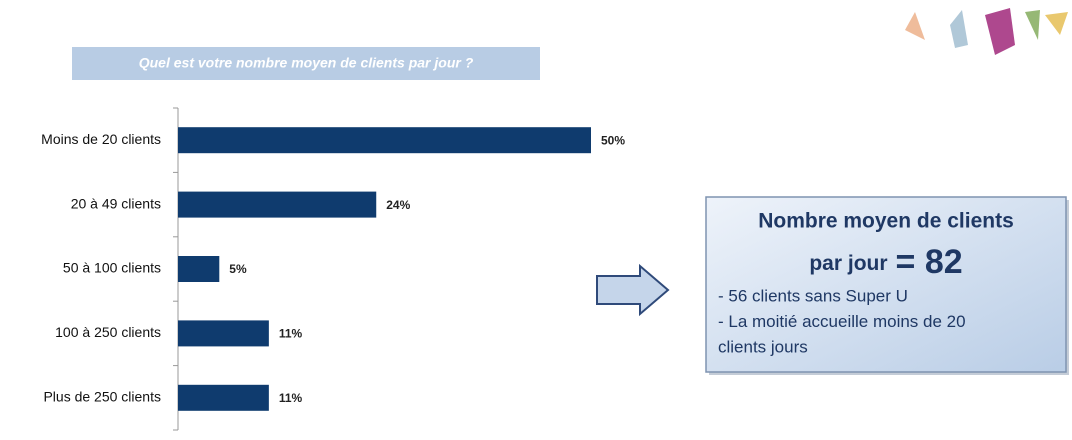 Image resolution: width=1072 pixels, height=440 pixels. Describe the element at coordinates (238, 269) in the screenshot. I see `value-label: 5%` at that location.